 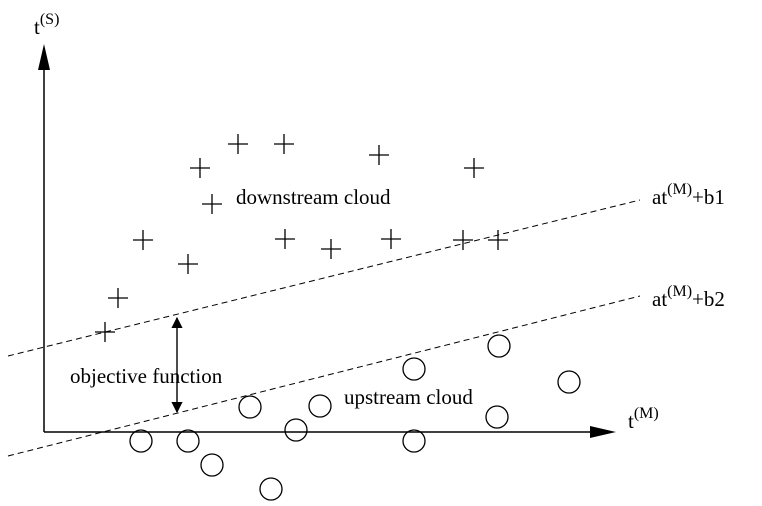 What do you see at coordinates (646, 413) in the screenshot?
I see `x-axis-label-sup: (M)` at bounding box center [646, 413].